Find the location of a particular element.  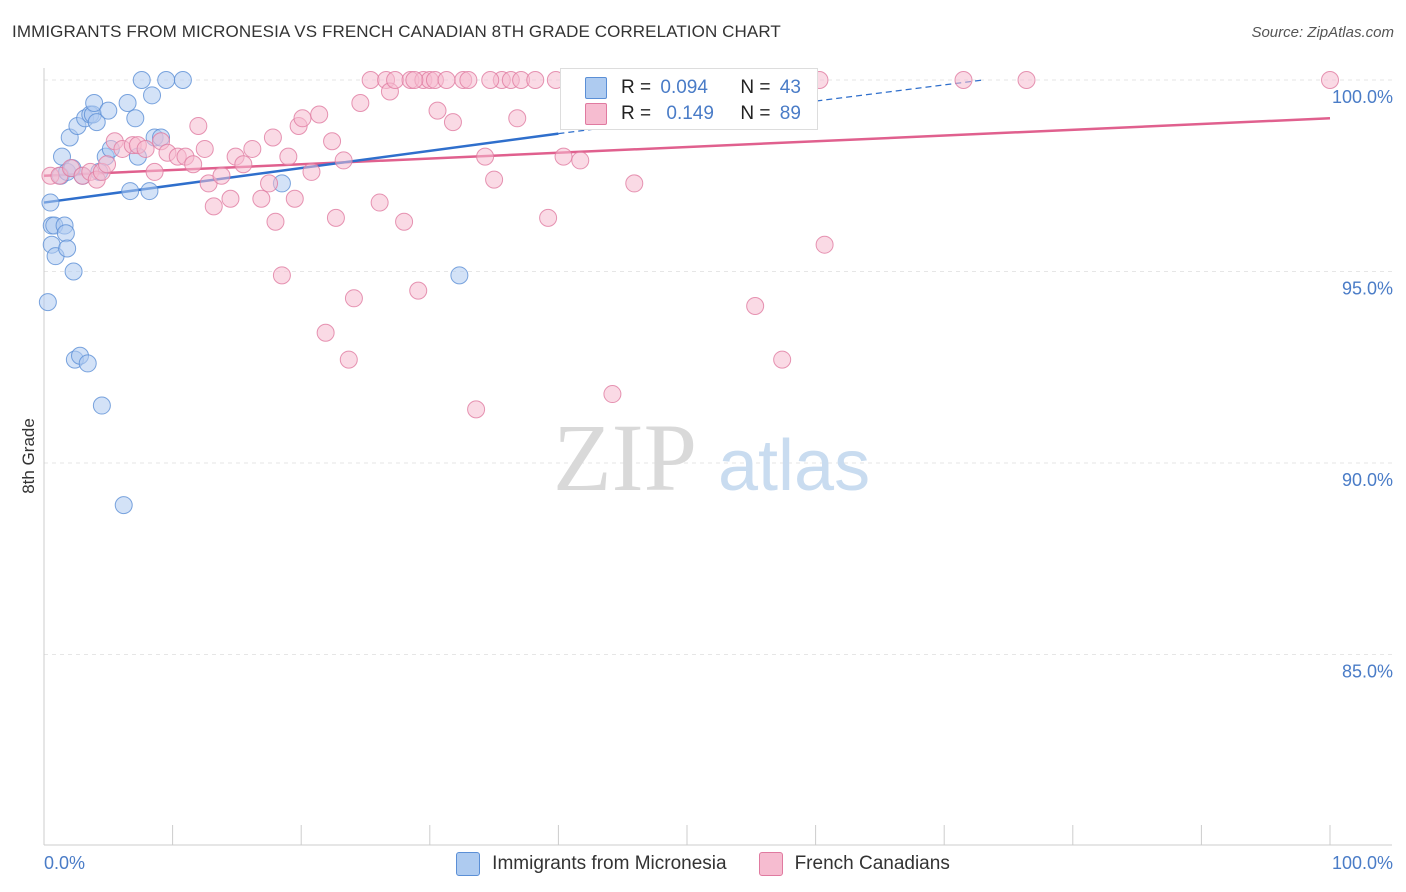

bottom-legend-label: Immigrants from Micronesia is located at coordinates (609, 863).